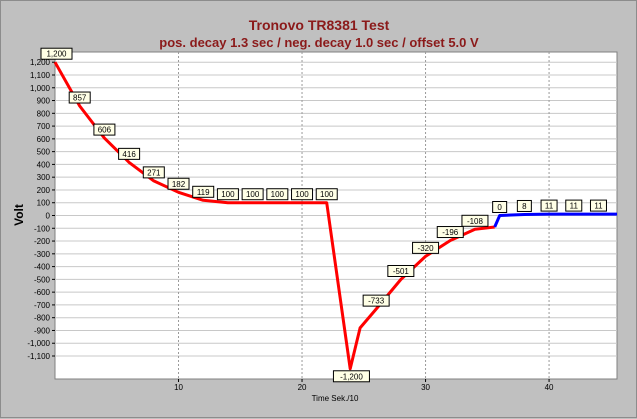 This screenshot has width=637, height=419. I want to click on data-label: -501, so click(401, 270).